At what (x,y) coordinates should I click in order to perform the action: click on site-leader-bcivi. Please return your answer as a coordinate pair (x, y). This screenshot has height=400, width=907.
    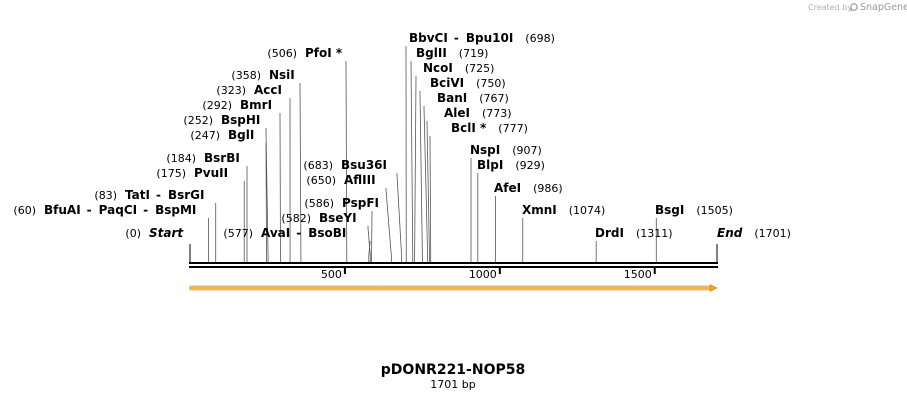
    Looking at the image, I should click on (421, 176).